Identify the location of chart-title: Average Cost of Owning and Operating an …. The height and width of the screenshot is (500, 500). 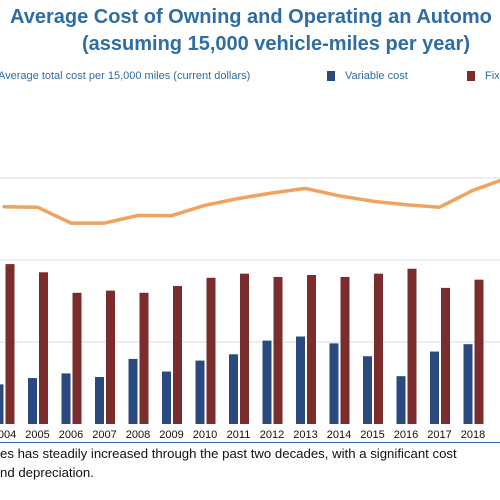
(250, 31).